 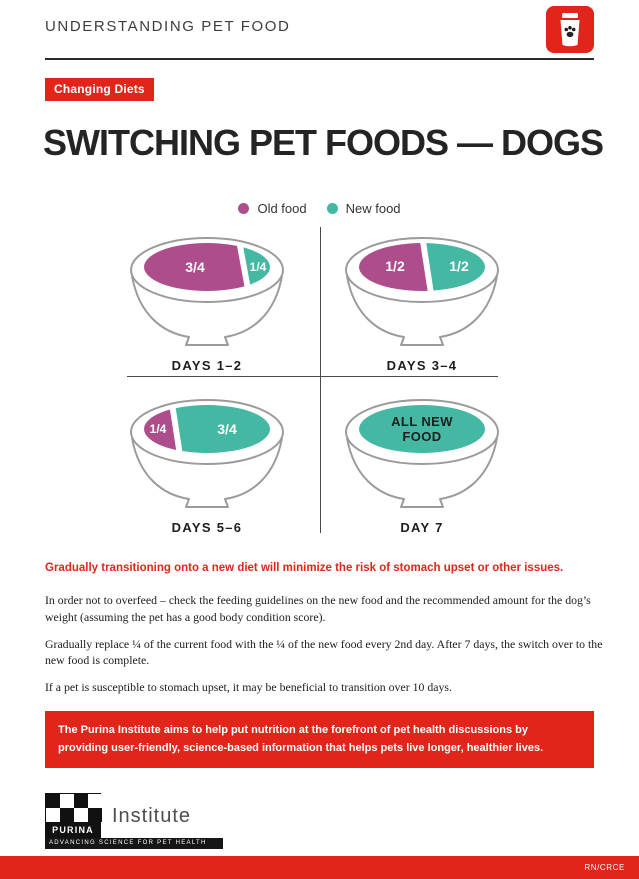 I want to click on purina-logo: PURINA, so click(x=73, y=815).